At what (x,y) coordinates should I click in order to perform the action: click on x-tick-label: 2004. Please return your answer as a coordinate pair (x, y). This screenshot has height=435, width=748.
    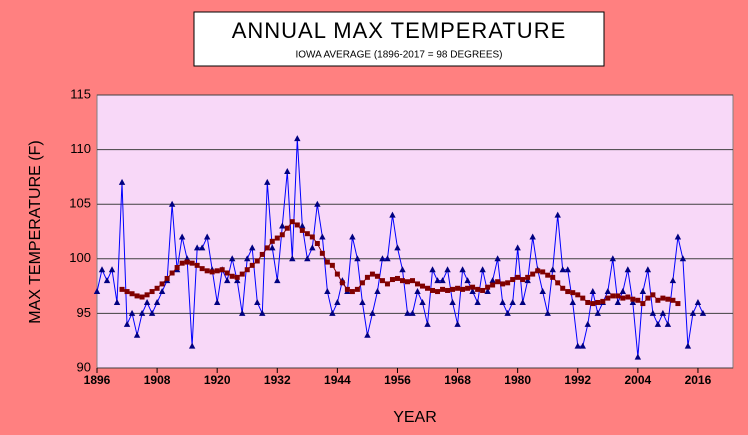
    Looking at the image, I should click on (637, 380).